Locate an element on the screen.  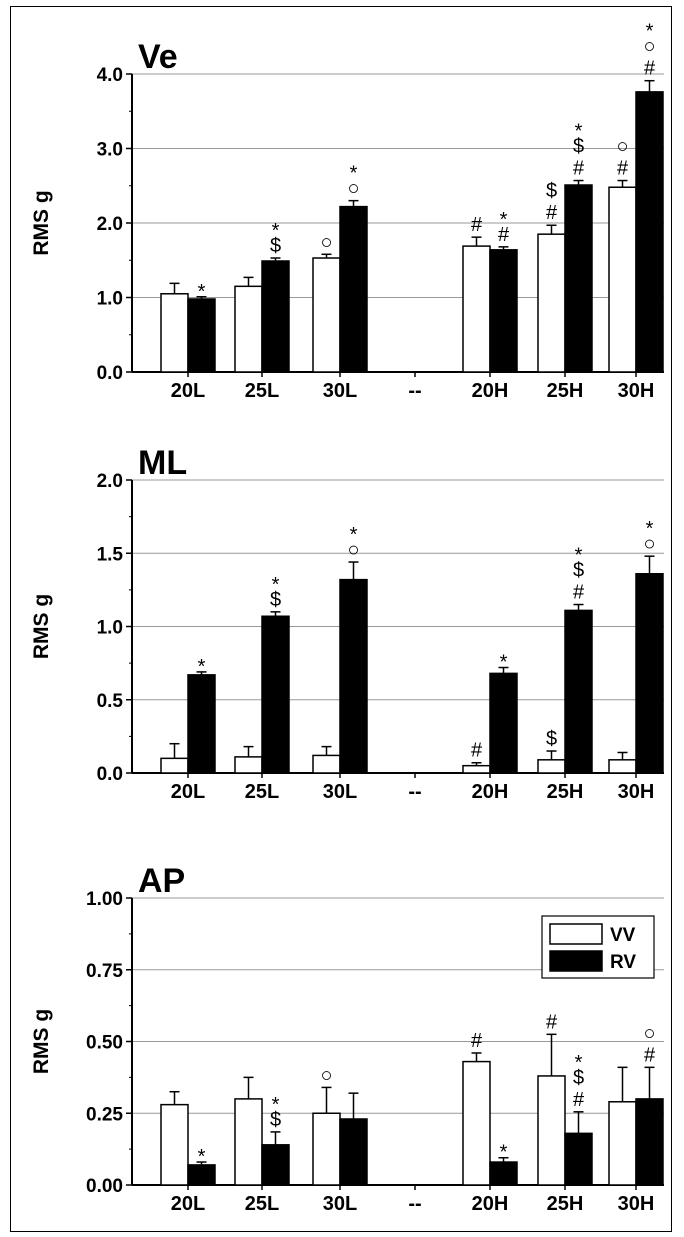
legend-swatch-vv is located at coordinates (576, 934).